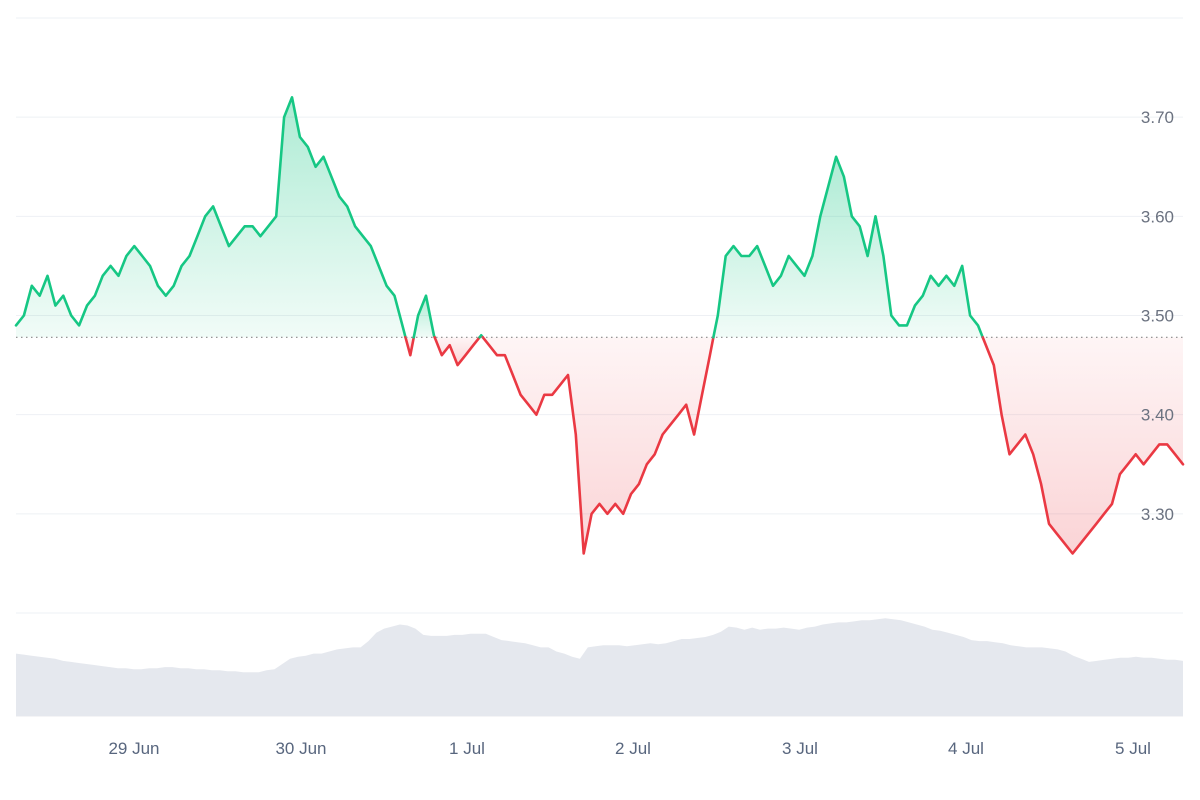 Image resolution: width=1200 pixels, height=800 pixels. What do you see at coordinates (633, 748) in the screenshot?
I see `x-tick-label: 2 Jul` at bounding box center [633, 748].